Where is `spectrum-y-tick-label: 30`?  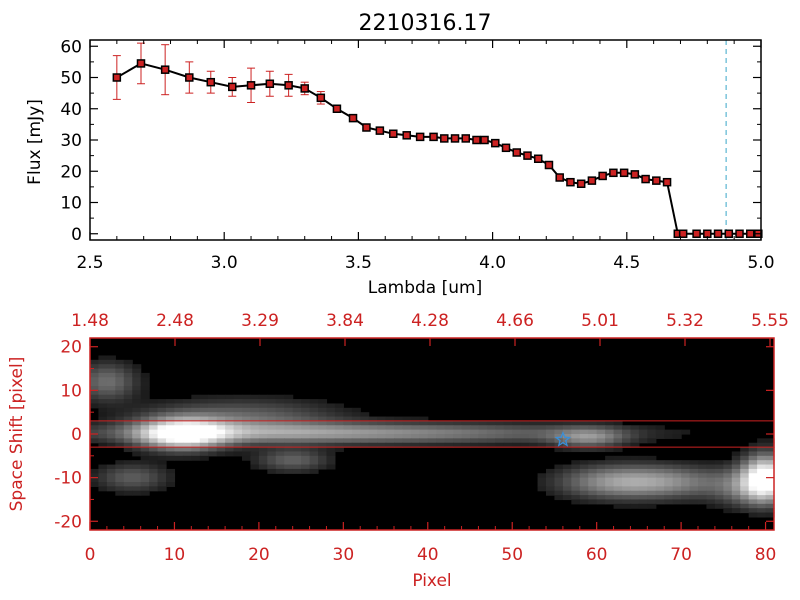 spectrum-y-tick-label: 30 is located at coordinates (71, 141).